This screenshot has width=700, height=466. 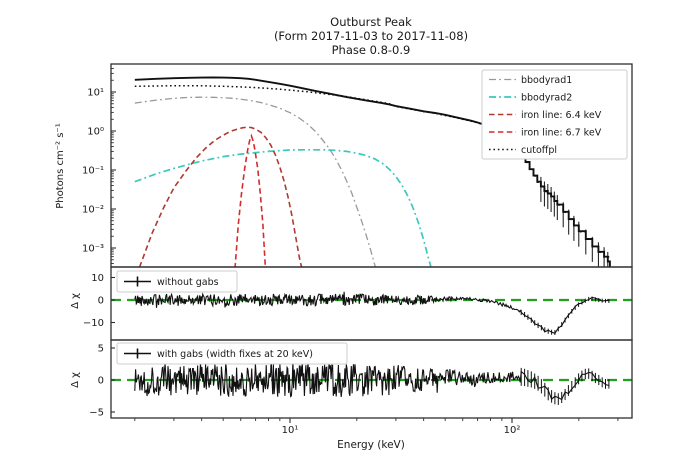 What do you see at coordinates (101, 349) in the screenshot?
I see `ytick-label-residual2: 5` at bounding box center [101, 349].